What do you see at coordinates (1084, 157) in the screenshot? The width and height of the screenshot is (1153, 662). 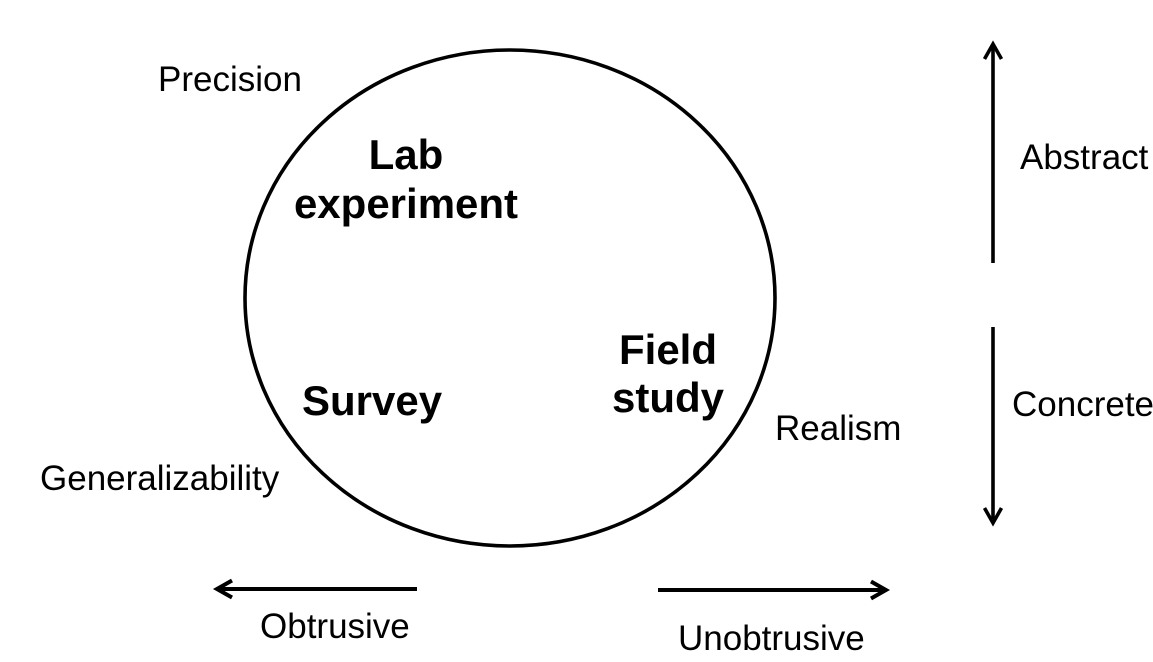 I see `abstract-axis-label: Abstract` at bounding box center [1084, 157].